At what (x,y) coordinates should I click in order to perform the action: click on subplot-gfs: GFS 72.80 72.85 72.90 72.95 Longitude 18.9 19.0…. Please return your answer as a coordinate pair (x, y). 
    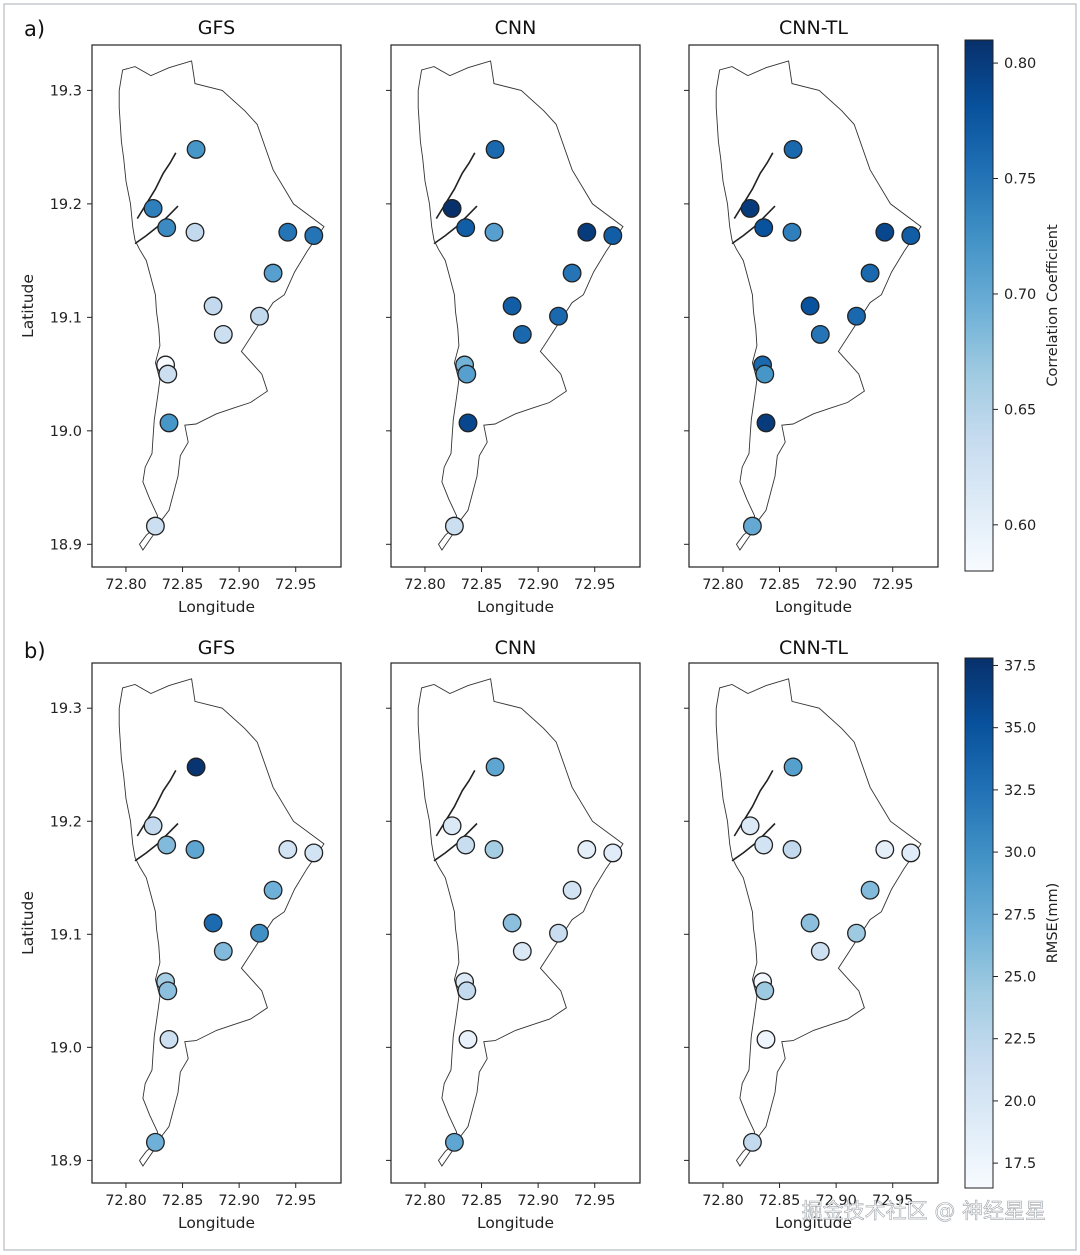
    Looking at the image, I should click on (180, 934).